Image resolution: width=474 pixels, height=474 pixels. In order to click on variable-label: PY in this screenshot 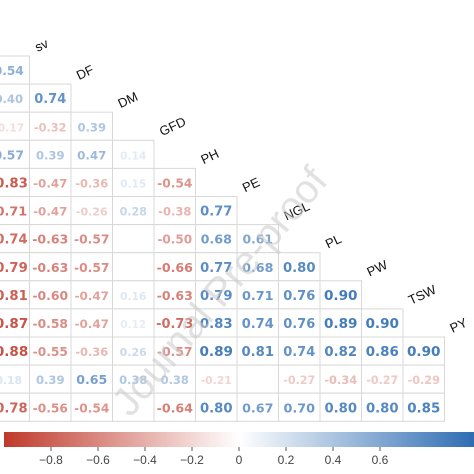, I will do `click(458, 325)`.